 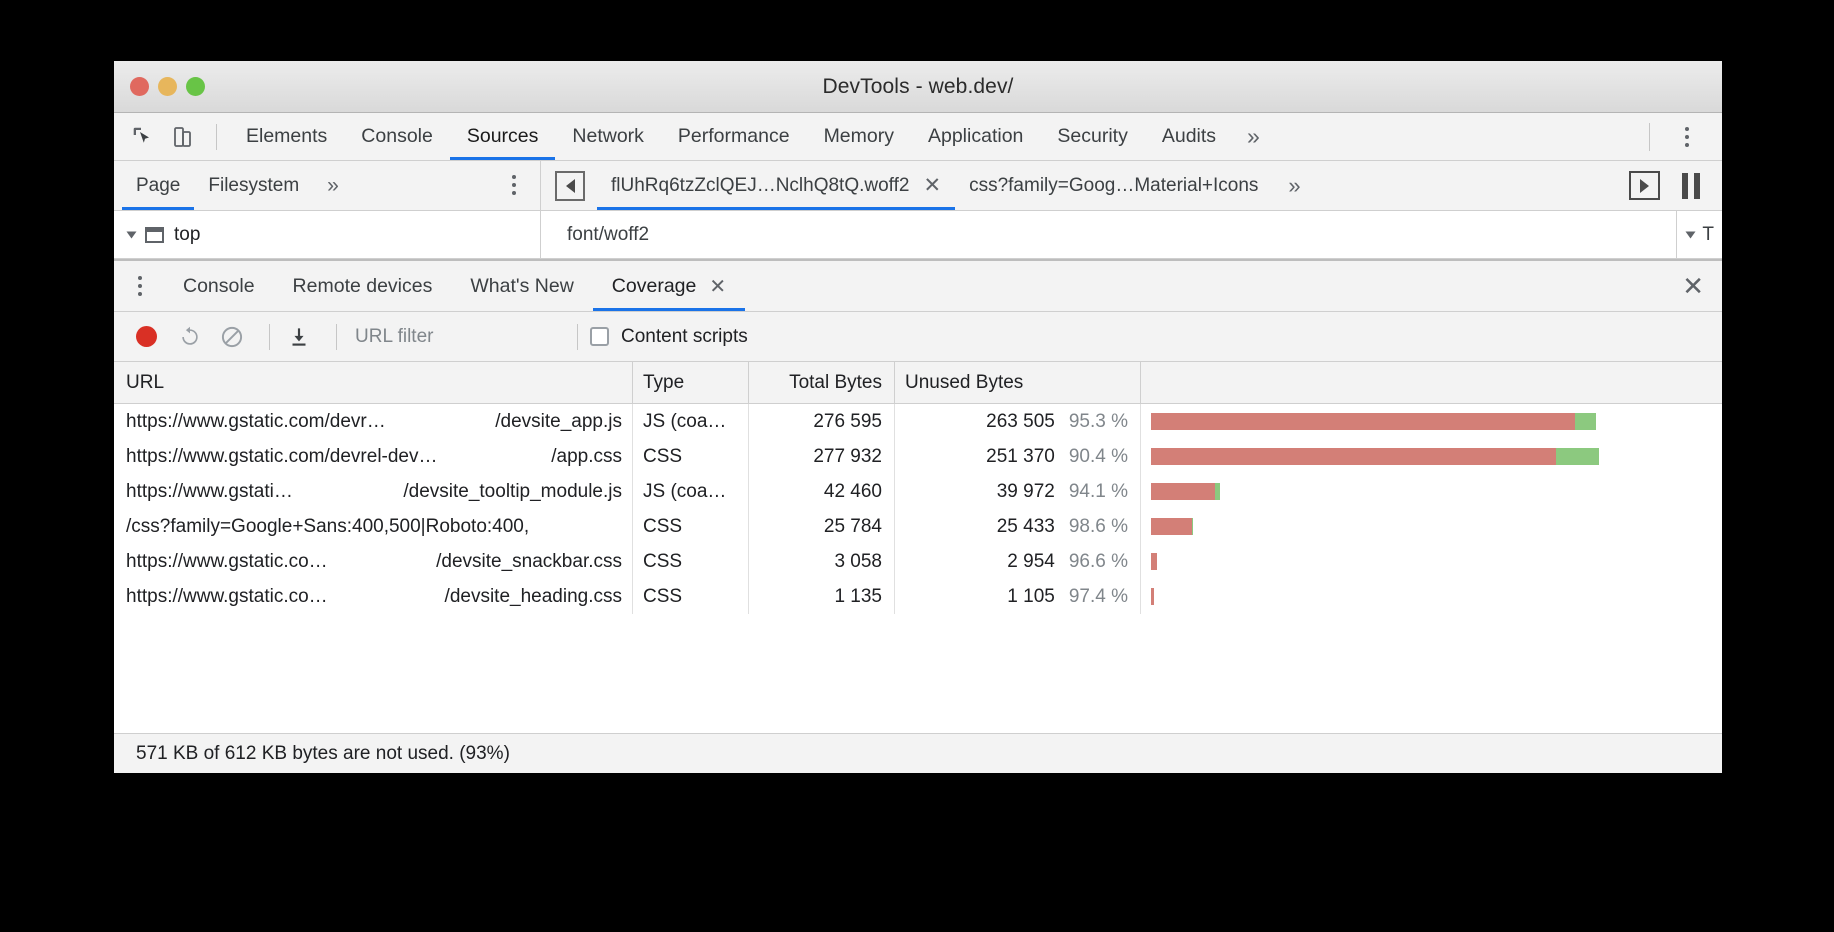 I want to click on column-header-unused-bytes: Unused Bytes, so click(x=1018, y=382).